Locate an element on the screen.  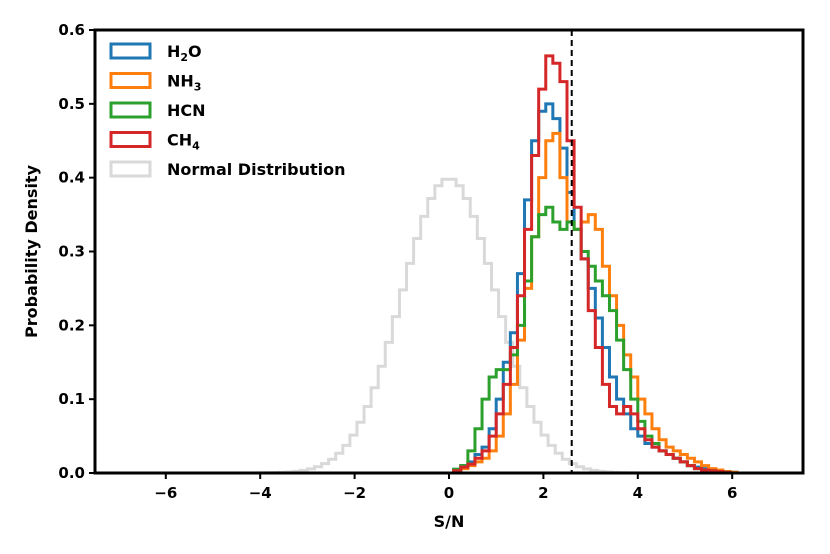
x-axis-label: S/N is located at coordinates (449, 521).